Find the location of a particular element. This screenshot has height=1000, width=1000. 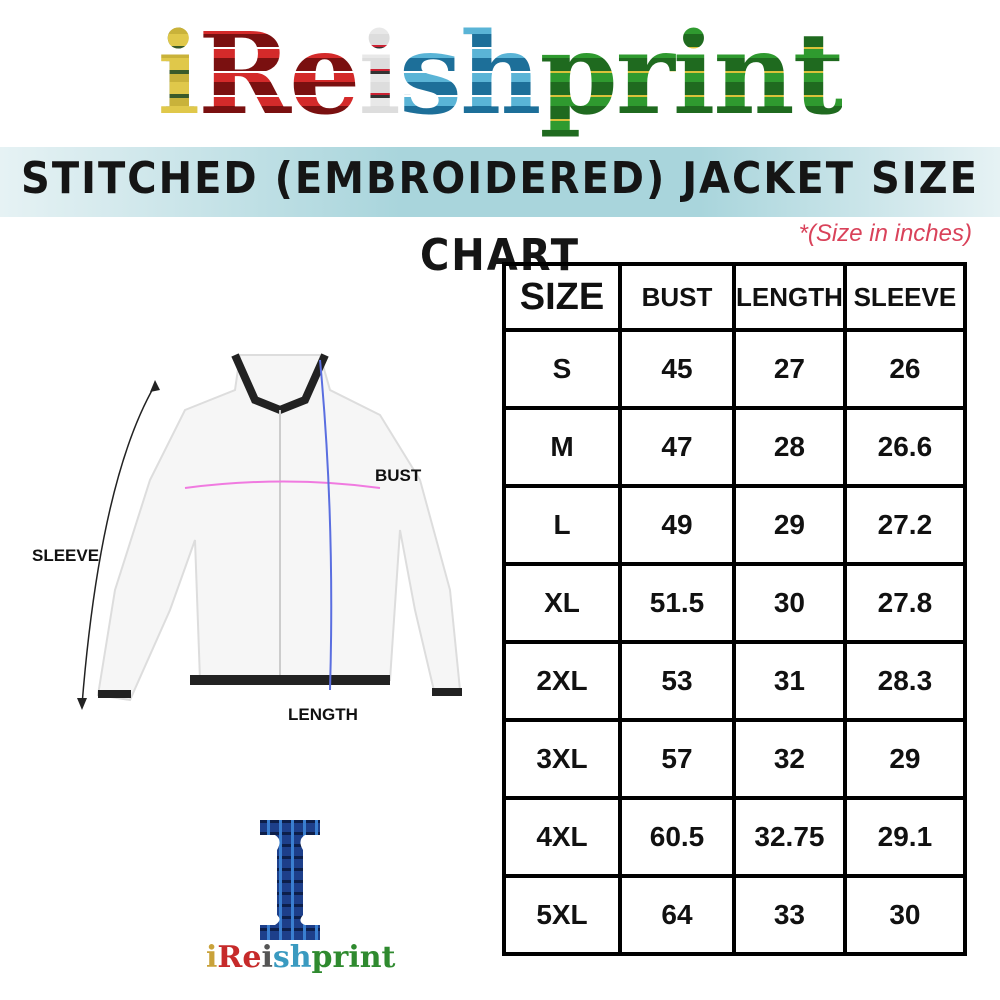

header-size: SIZE is located at coordinates (562, 297).